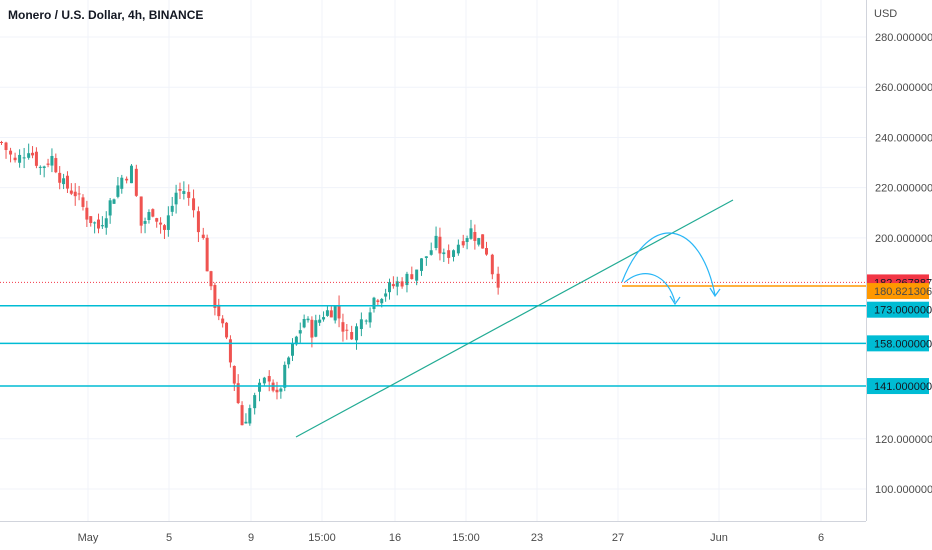 The image size is (932, 550). I want to click on projection-arrow-down, so click(650, 288).